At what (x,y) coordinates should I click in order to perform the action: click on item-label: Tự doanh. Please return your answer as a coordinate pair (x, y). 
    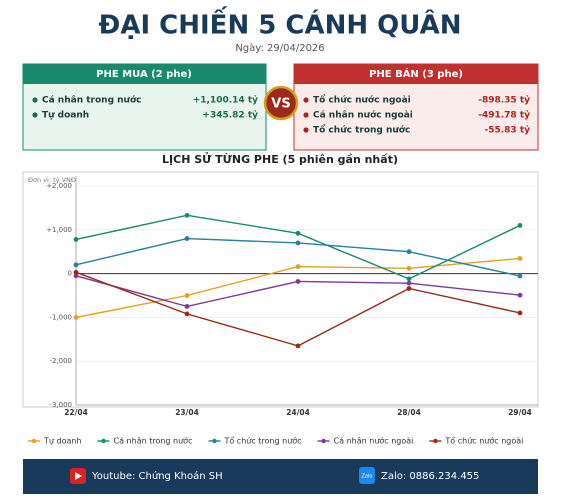
    Looking at the image, I should click on (65, 116).